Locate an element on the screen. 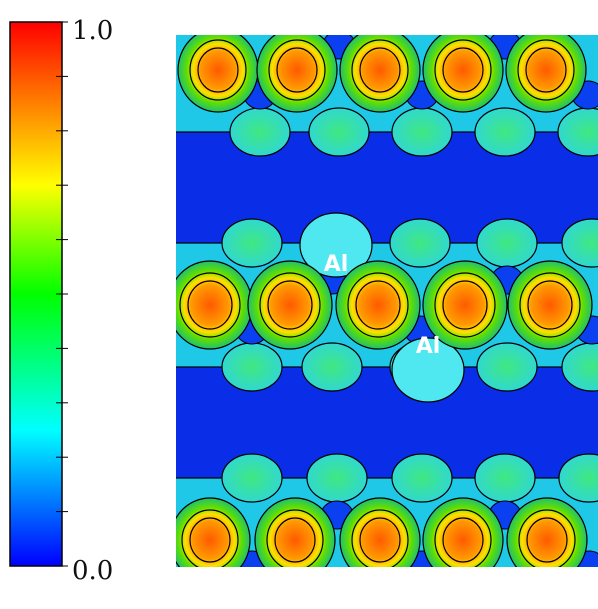  colorbar-min-label: 0.0 is located at coordinates (92, 571).